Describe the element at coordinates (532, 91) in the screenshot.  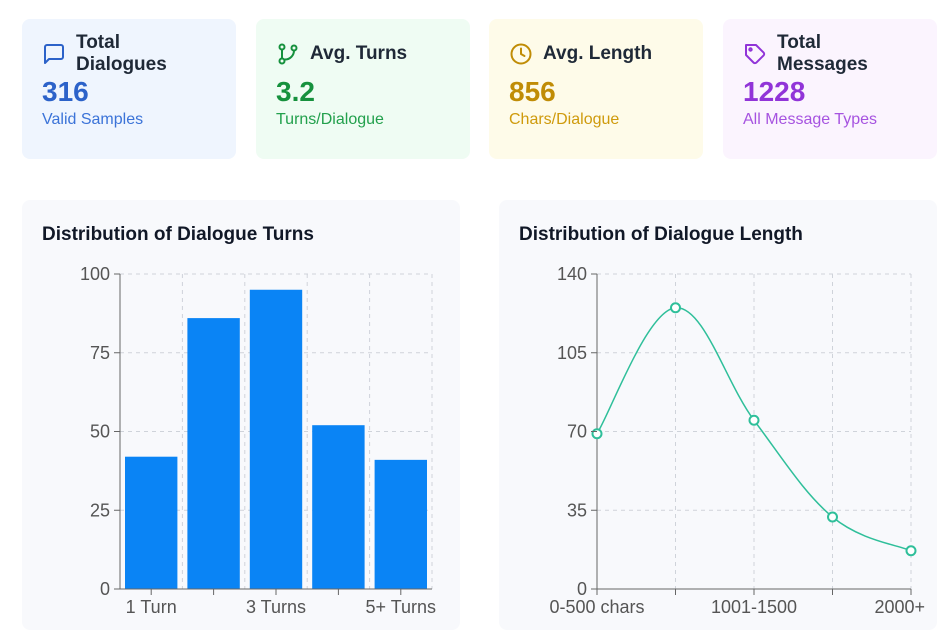
I see `stat-value: 856` at that location.